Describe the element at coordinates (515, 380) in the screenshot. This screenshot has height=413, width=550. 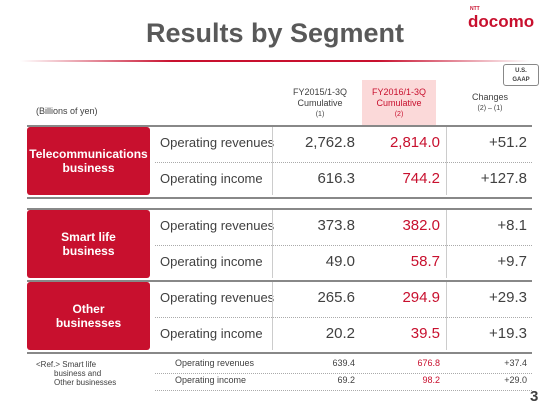
I see `ref-cell-value: +29.0` at that location.